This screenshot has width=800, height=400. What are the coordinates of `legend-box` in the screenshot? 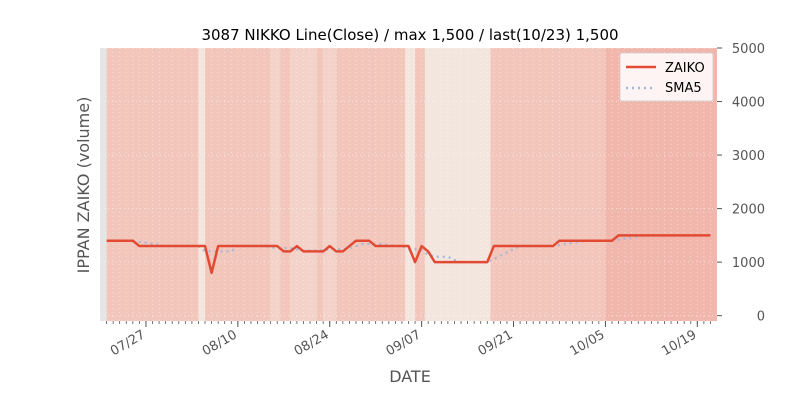 It's located at (666, 77).